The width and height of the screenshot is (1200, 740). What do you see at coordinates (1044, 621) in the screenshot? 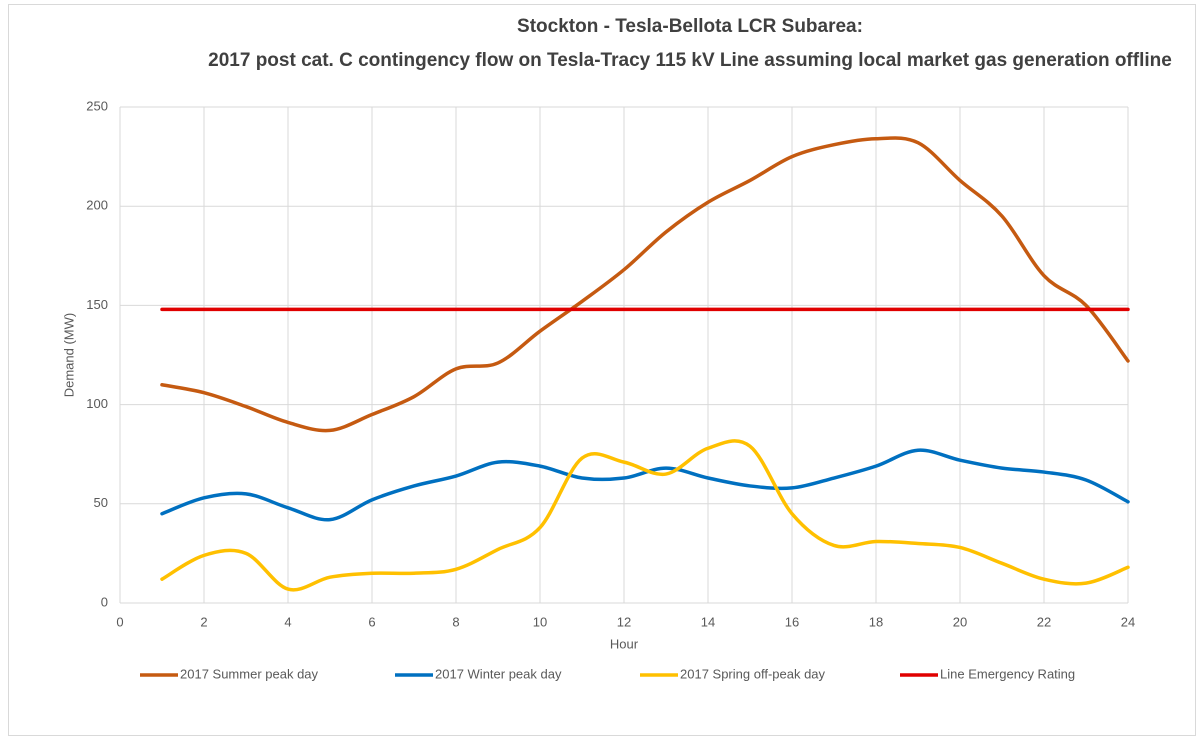
I see `x-tick-label: 22` at bounding box center [1044, 621].